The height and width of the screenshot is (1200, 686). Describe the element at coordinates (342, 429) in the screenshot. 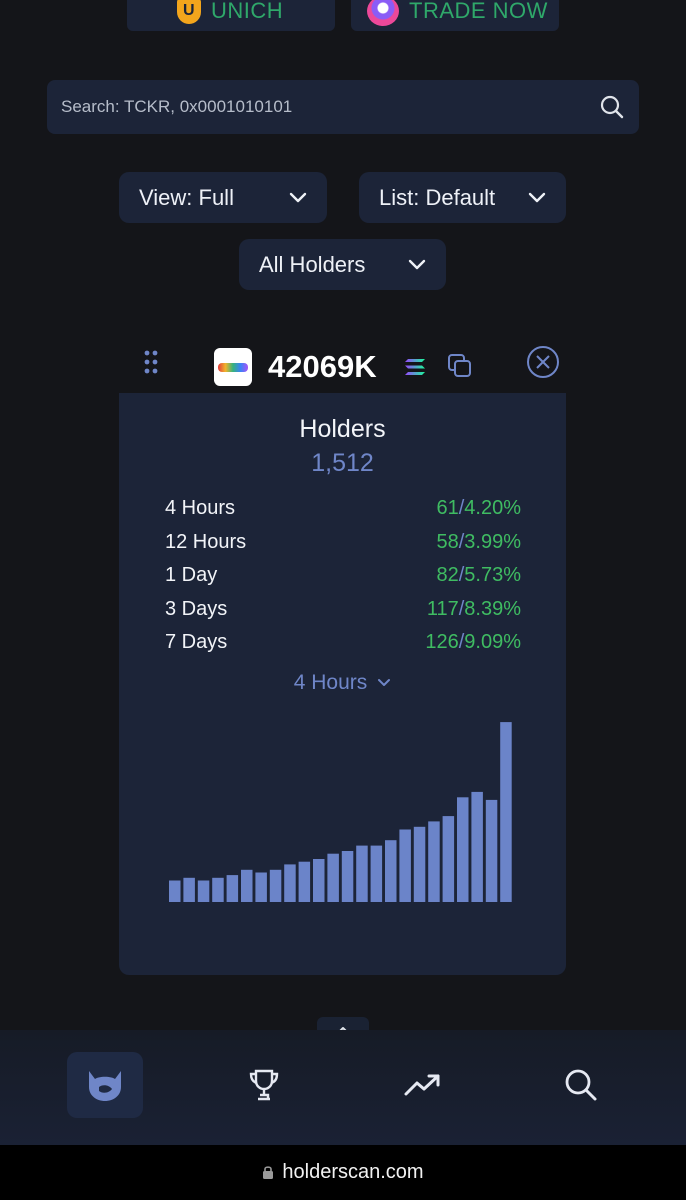

I see `card-title: Holders` at that location.